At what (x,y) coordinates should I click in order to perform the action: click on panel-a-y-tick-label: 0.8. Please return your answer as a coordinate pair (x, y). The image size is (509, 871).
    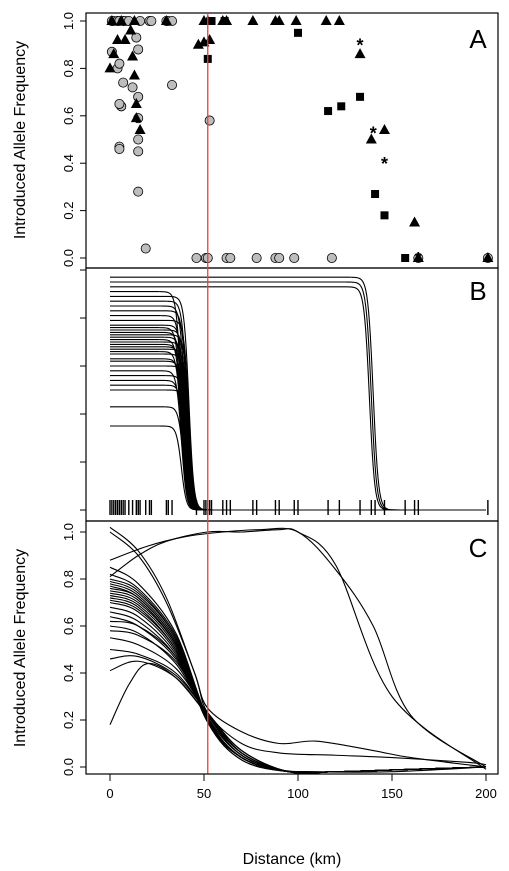
    Looking at the image, I should click on (68, 68).